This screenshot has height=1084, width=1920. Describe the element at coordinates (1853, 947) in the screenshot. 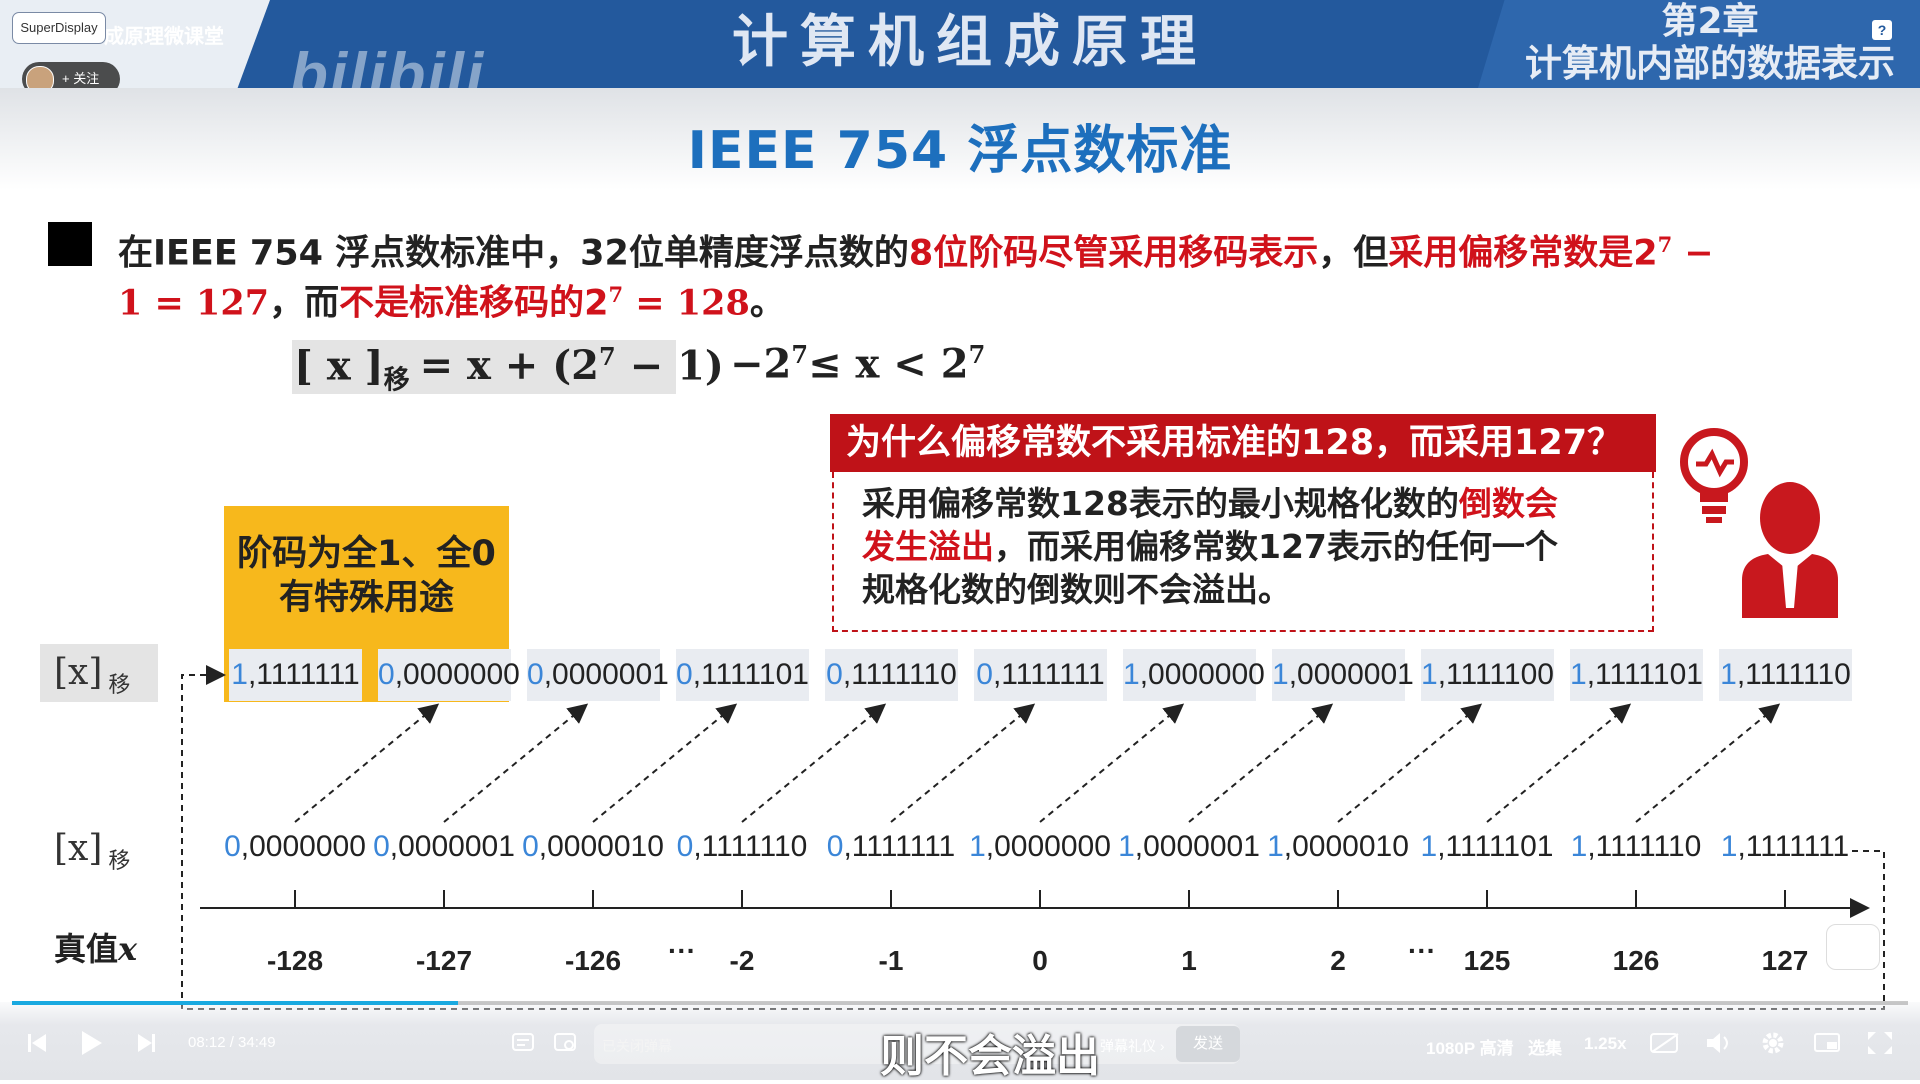

I see `side-play-button` at that location.